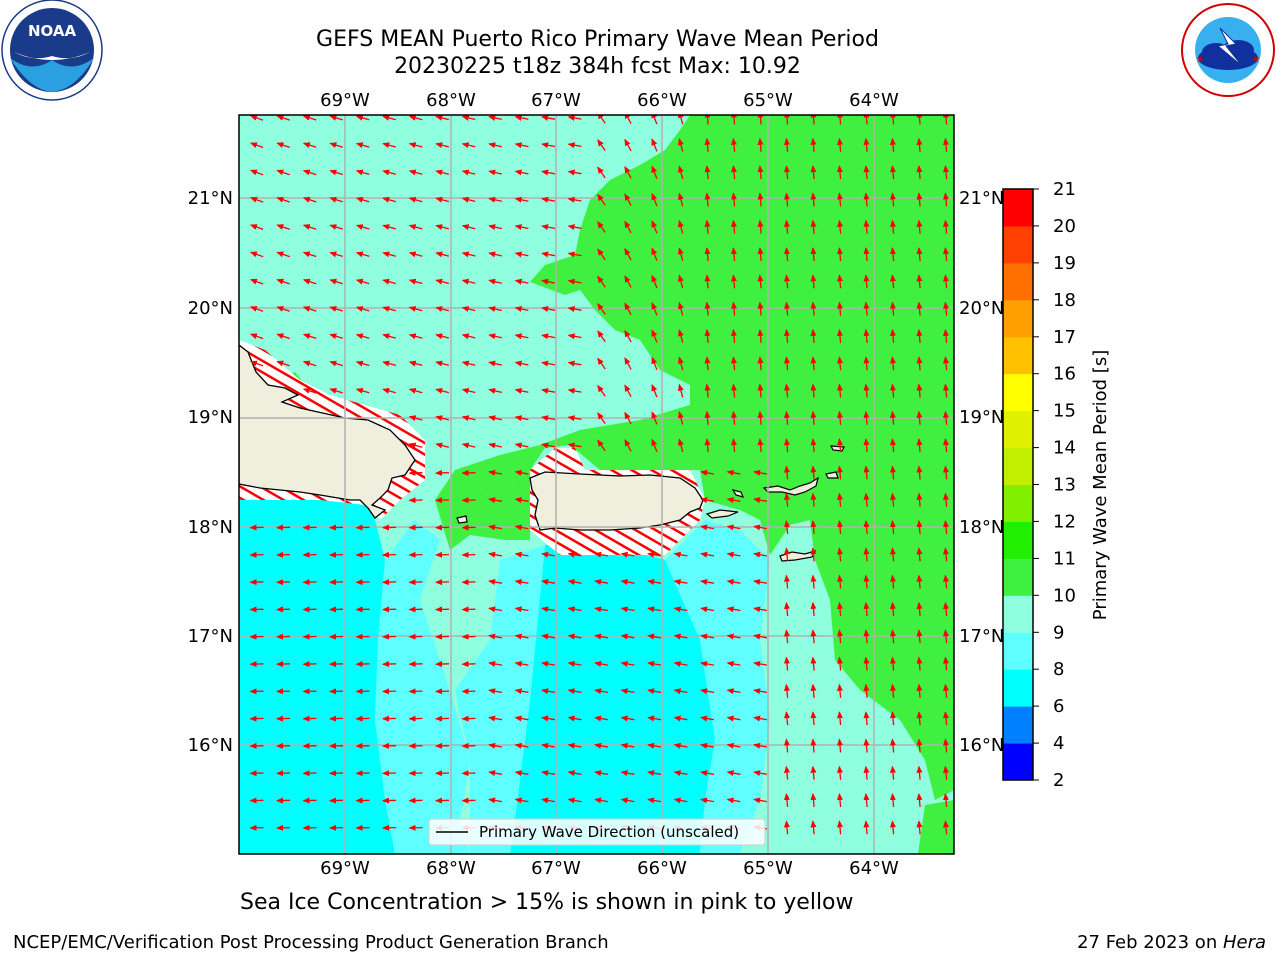 The width and height of the screenshot is (1280, 960). Describe the element at coordinates (1064, 374) in the screenshot. I see `colorbar-tick-label: 16` at that location.